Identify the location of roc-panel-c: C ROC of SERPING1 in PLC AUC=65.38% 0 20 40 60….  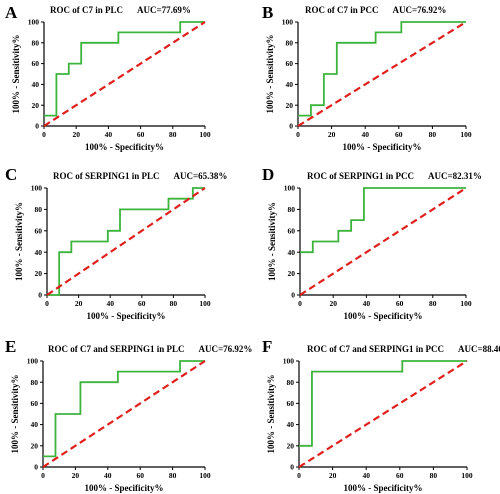
(116, 243).